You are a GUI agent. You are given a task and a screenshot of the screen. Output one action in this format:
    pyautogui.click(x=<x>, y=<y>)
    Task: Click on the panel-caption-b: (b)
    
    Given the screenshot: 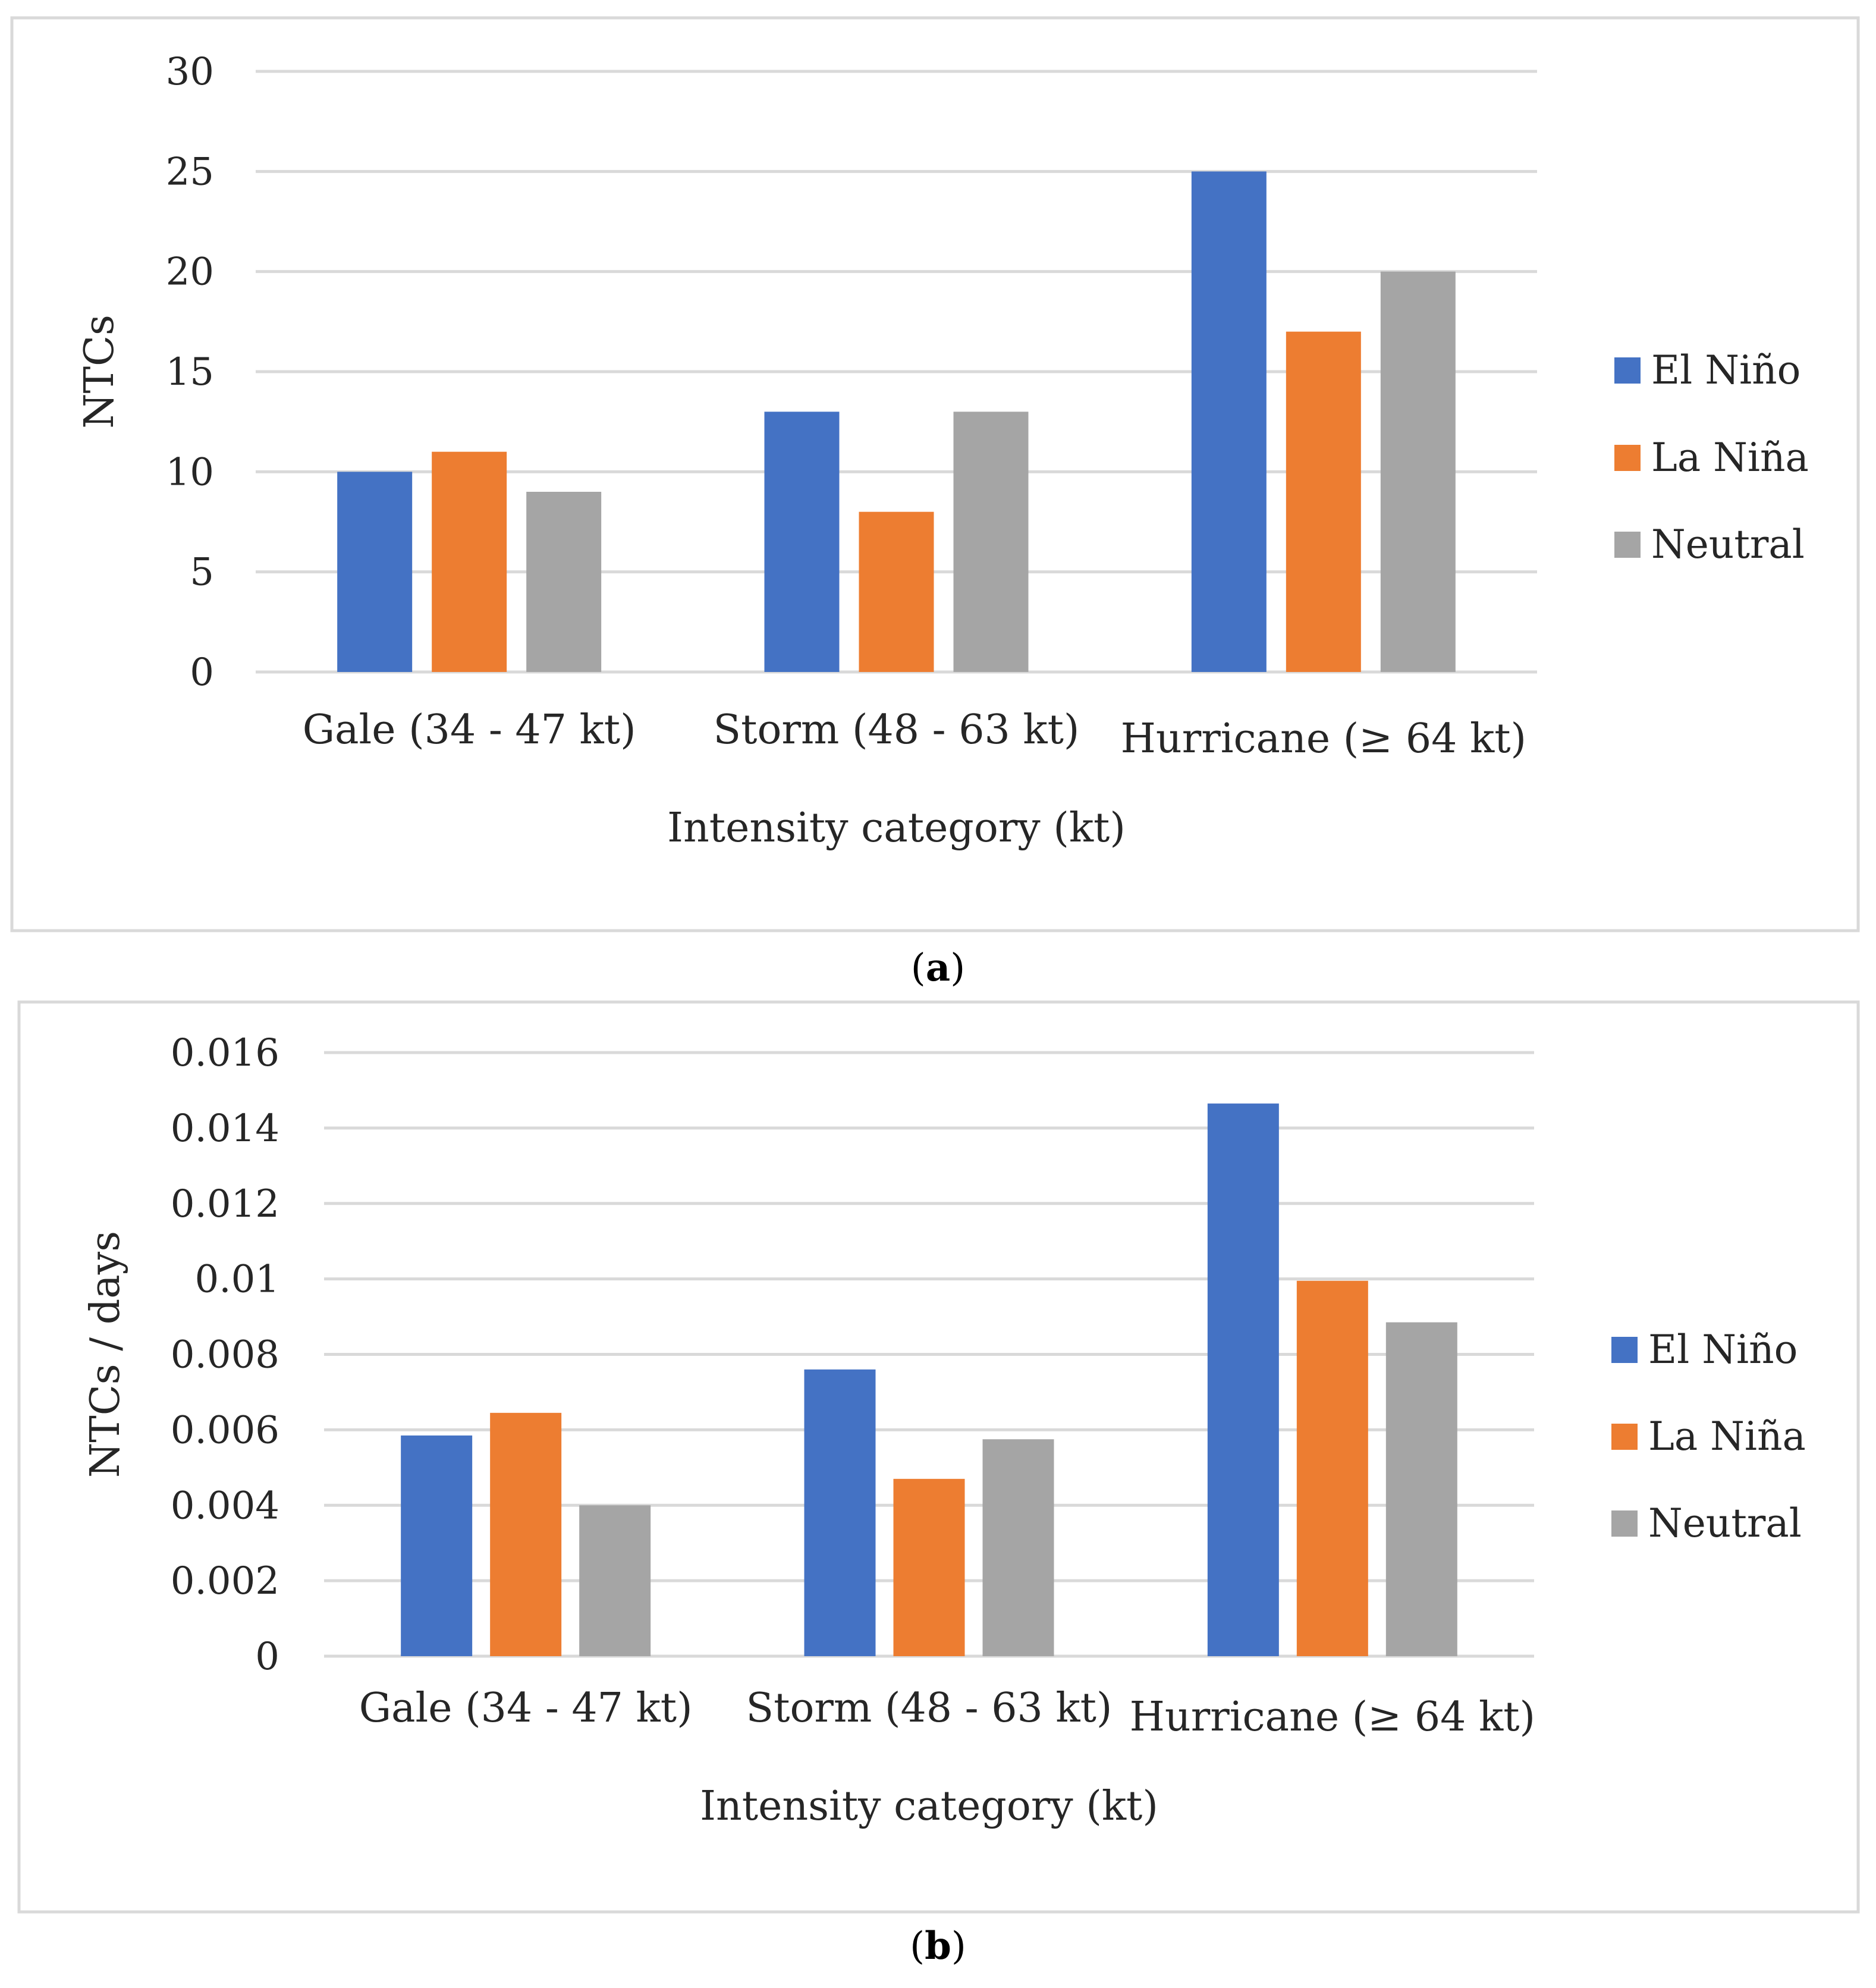 What is the action you would take?
    pyautogui.click(x=938, y=1946)
    